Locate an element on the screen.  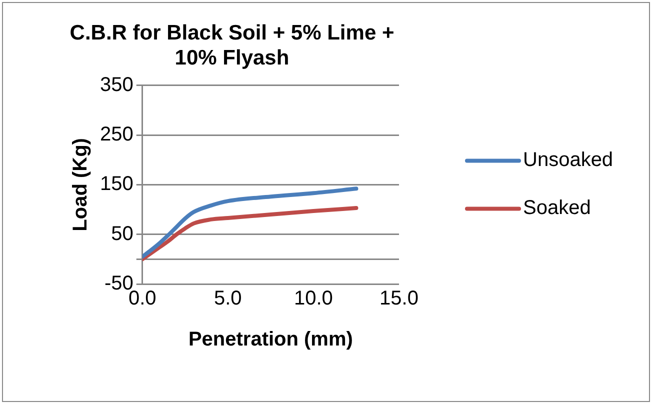
y-axis-title: Load (Kg) is located at coordinates (81, 185).